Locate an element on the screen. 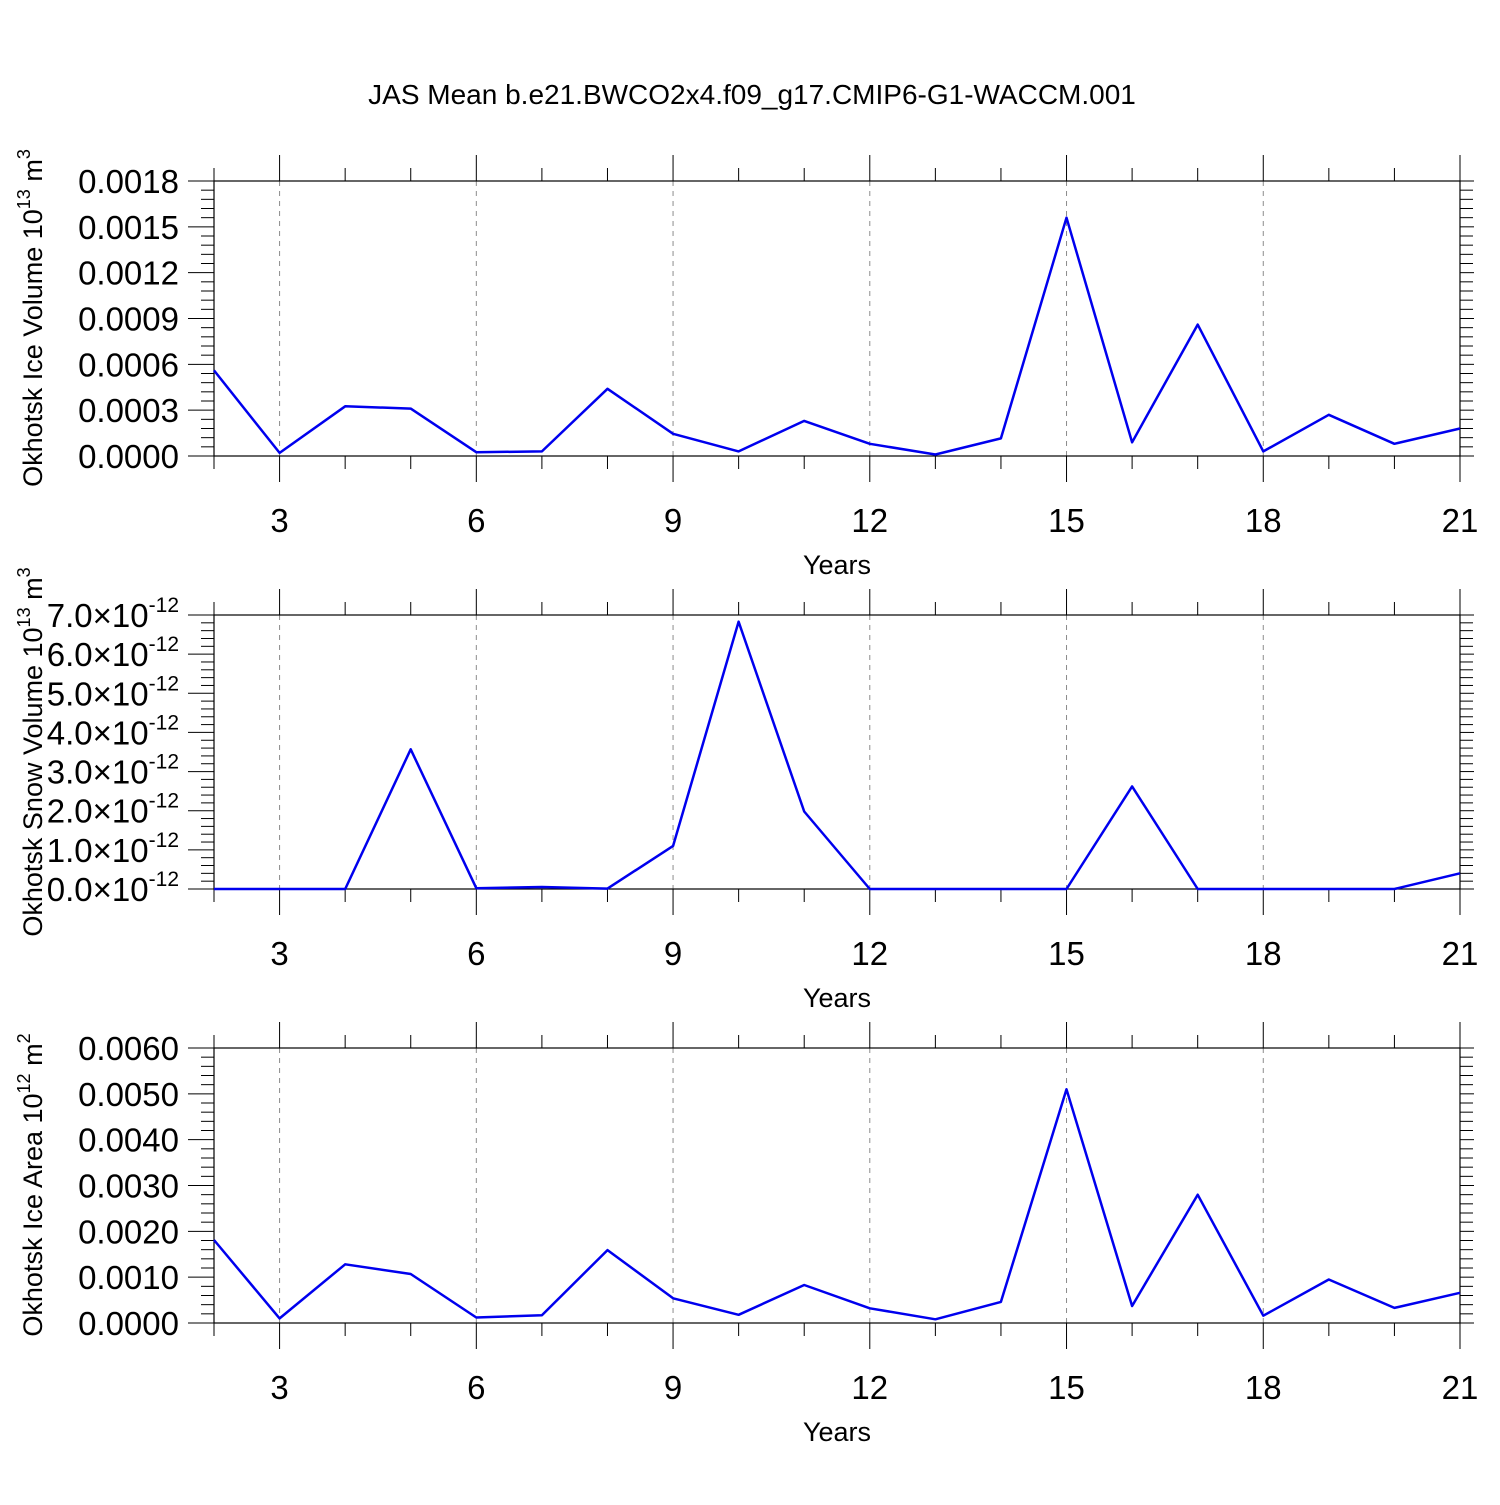 The width and height of the screenshot is (1500, 1505). y-axis-label: Okhotsk Snow Volume 1013 m3 is located at coordinates (31, 751).